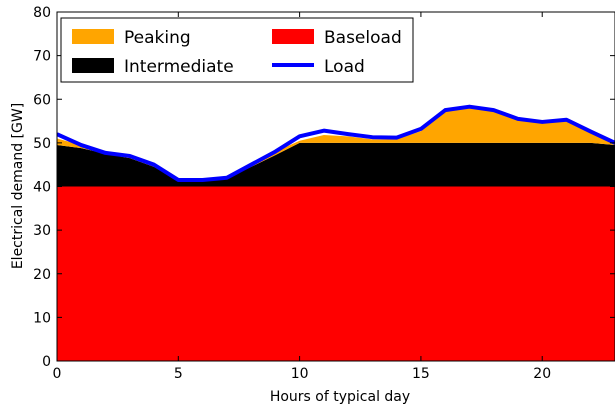  Describe the element at coordinates (57, 374) in the screenshot. I see `x-tick-label: 0` at that location.